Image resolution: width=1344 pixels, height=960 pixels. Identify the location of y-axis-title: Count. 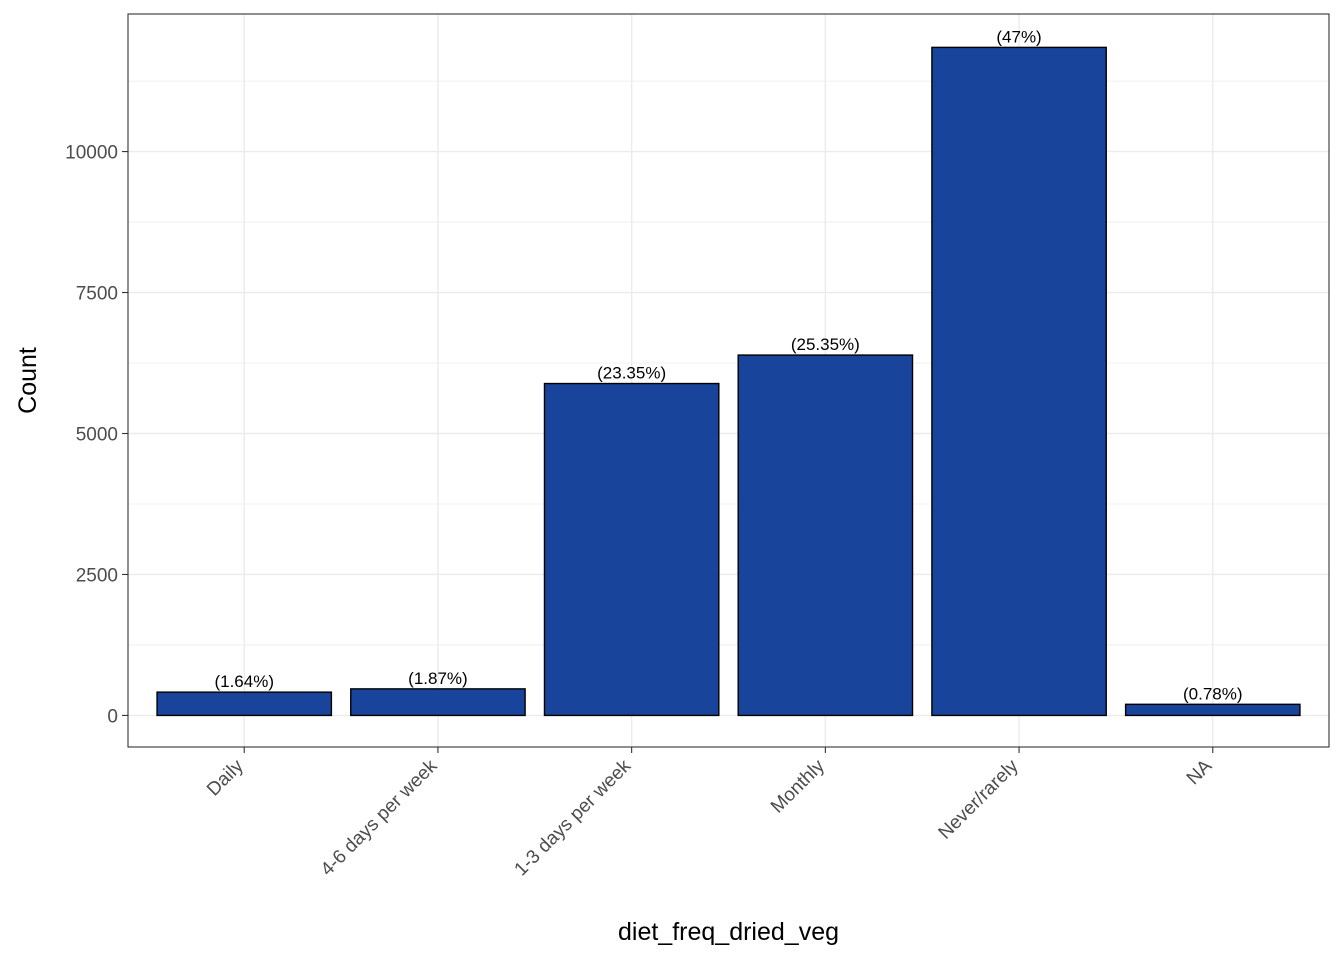
(28, 380).